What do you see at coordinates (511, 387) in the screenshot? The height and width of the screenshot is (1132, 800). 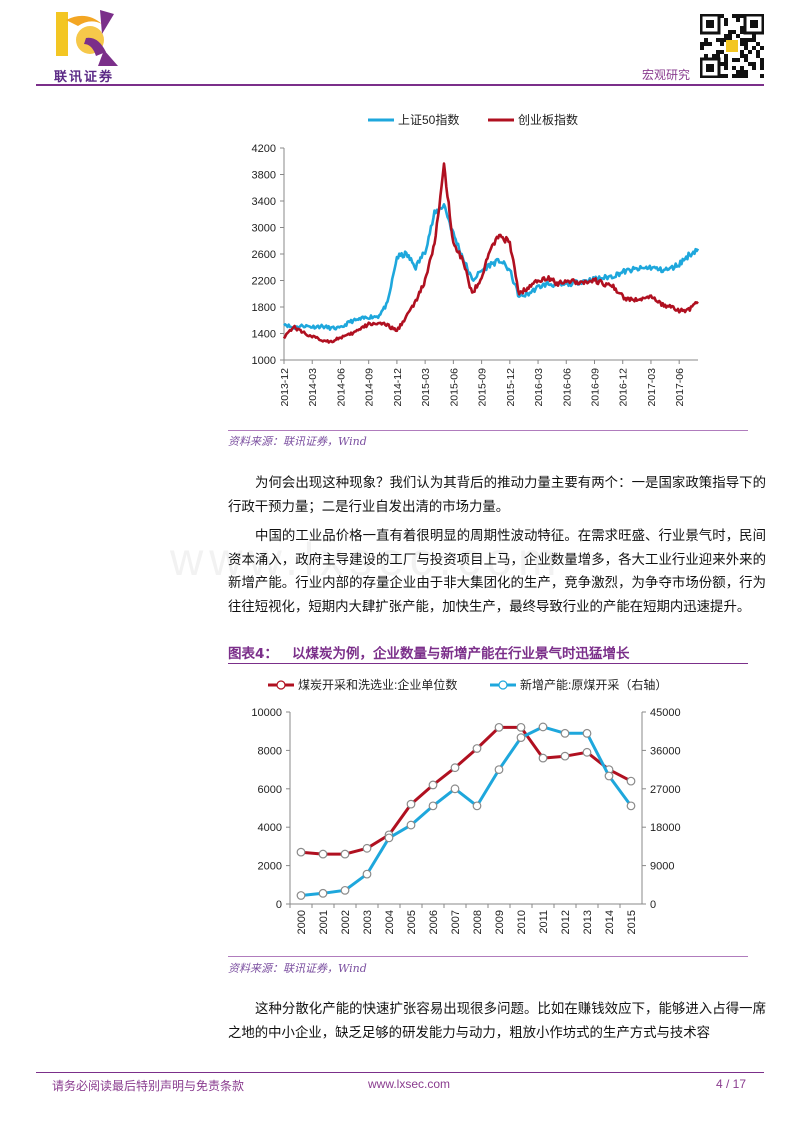 I see `x-tick-label: 2015-12` at bounding box center [511, 387].